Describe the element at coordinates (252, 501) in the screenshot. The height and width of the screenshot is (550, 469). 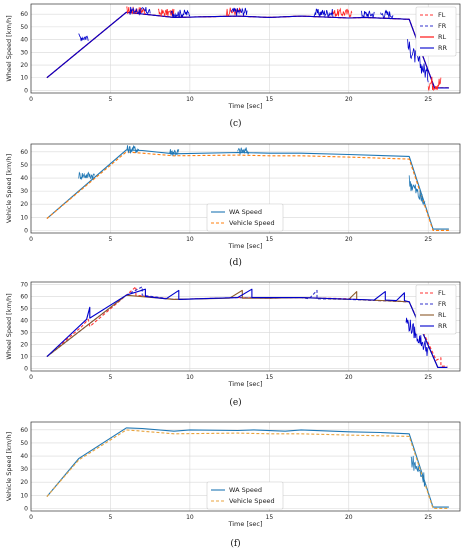
I see `legend-entry: Vehicle Speed` at that location.